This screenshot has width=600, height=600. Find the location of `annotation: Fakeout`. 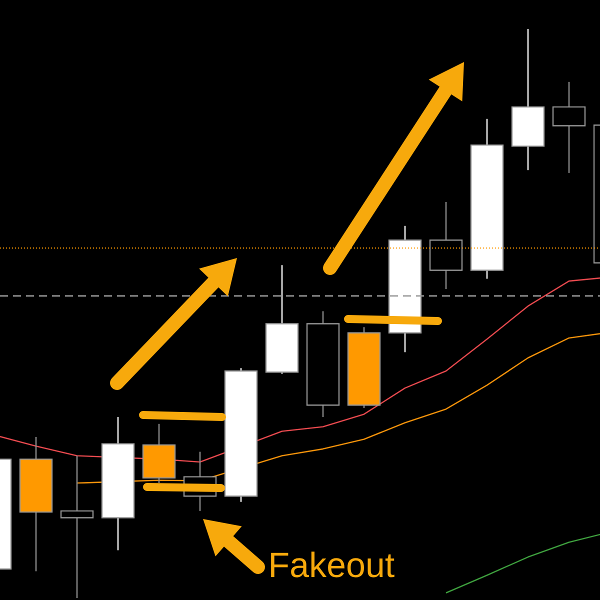

annotation: Fakeout is located at coordinates (332, 565).